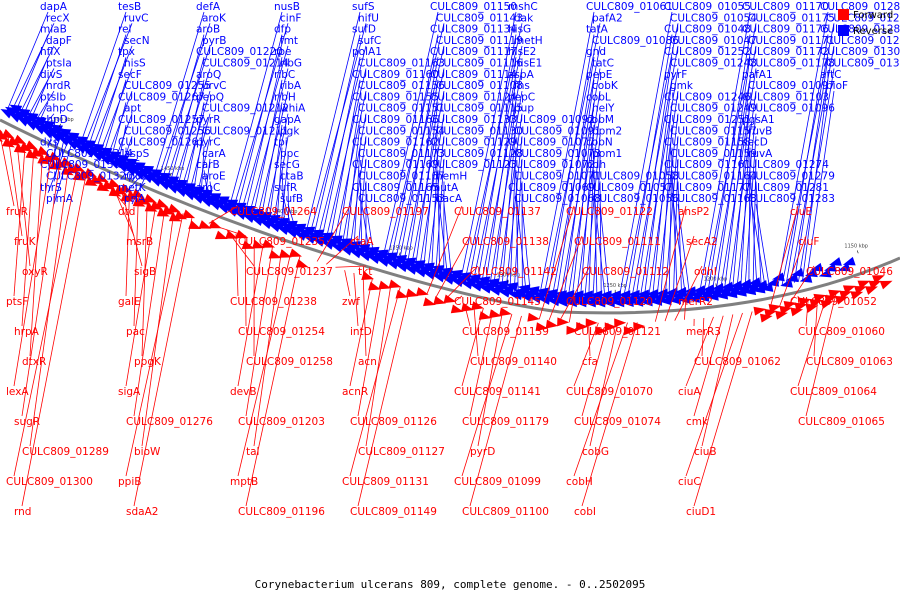 This screenshot has height=605, width=900. Describe the element at coordinates (833, 392) in the screenshot. I see `gene-label: CULC809_01064` at that location.